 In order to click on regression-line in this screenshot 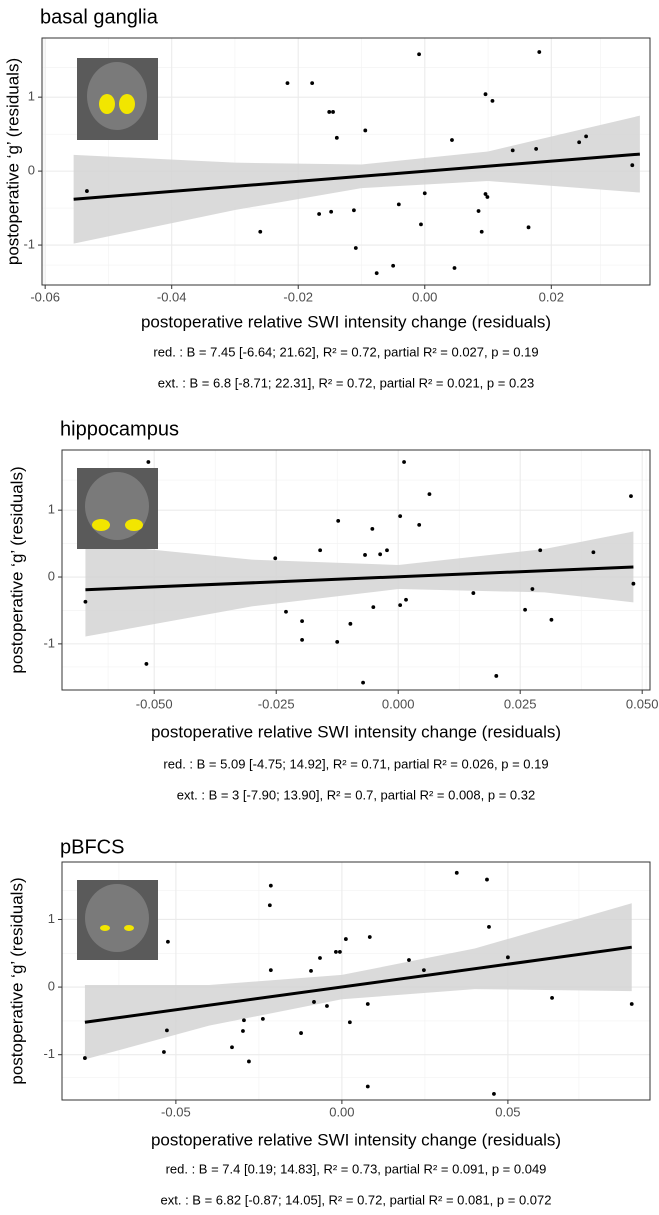, I will do `click(359, 578)`.